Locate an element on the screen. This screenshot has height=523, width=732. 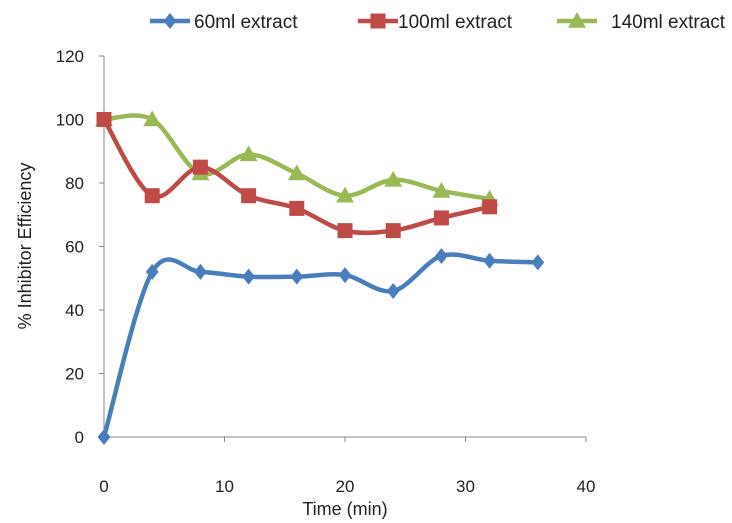
x-axis-title: Time (min) is located at coordinates (344, 509).